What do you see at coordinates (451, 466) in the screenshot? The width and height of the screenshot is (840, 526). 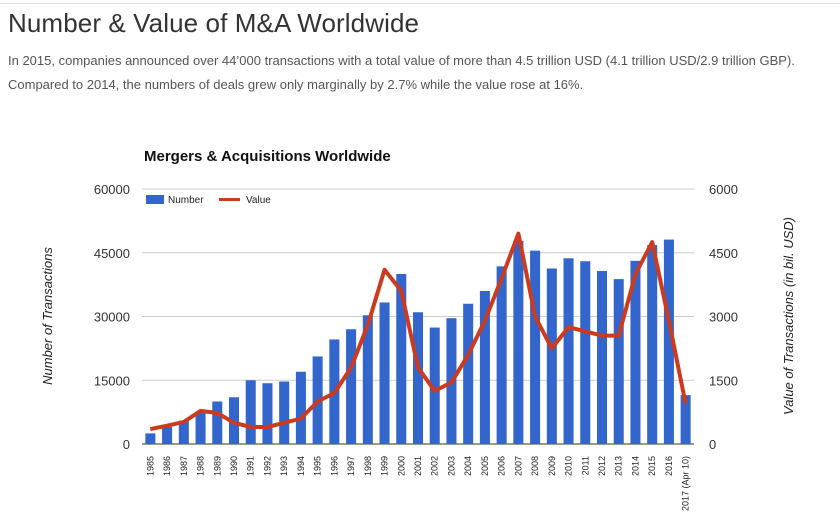 I see `x-tick-label: 2003` at bounding box center [451, 466].